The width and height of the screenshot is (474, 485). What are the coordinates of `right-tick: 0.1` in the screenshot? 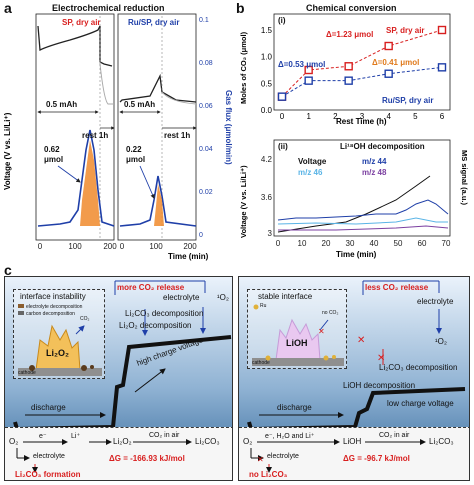 It's located at (204, 20).